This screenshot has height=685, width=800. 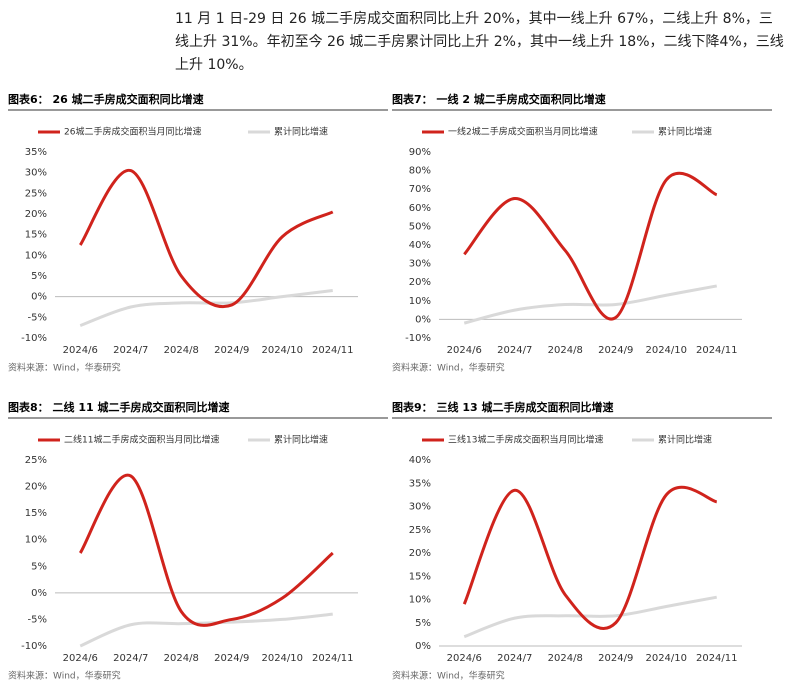 I want to click on chart-title: 图表7： 一线 2 城二手房成交面积同比增速, so click(x=499, y=99).